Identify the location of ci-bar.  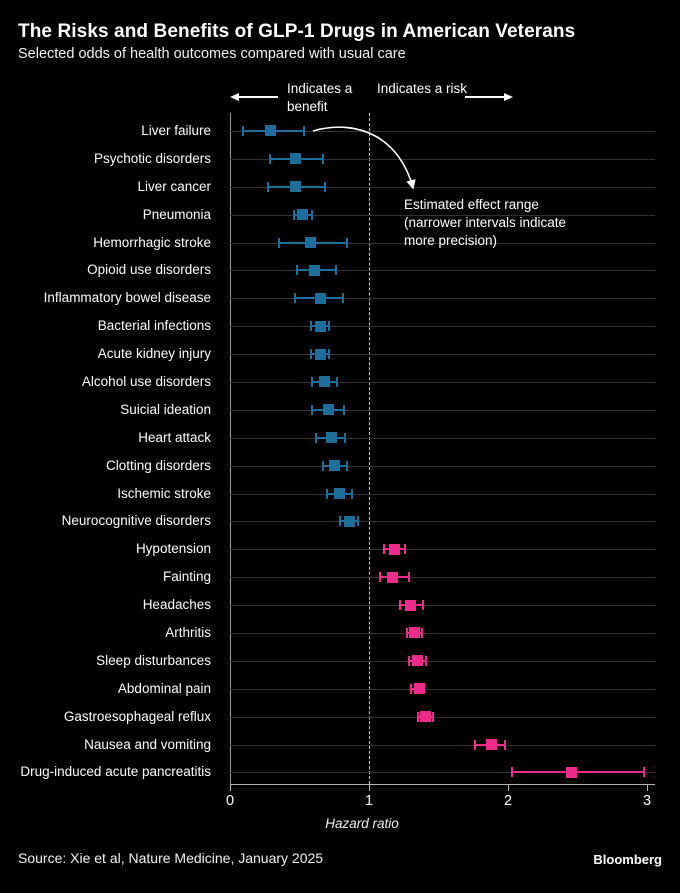
(578, 772).